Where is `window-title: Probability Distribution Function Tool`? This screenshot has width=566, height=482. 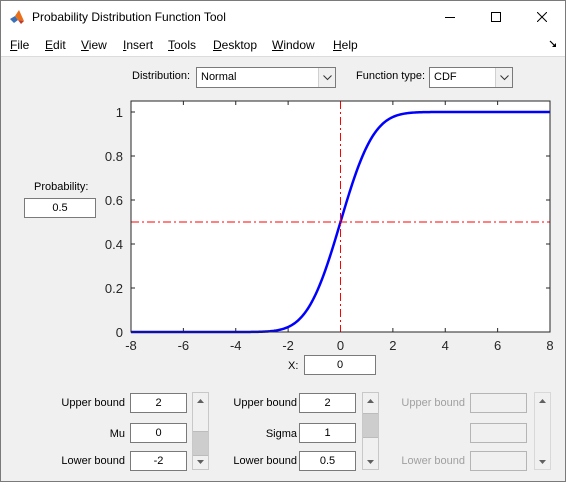
window-title: Probability Distribution Function Tool is located at coordinates (129, 17).